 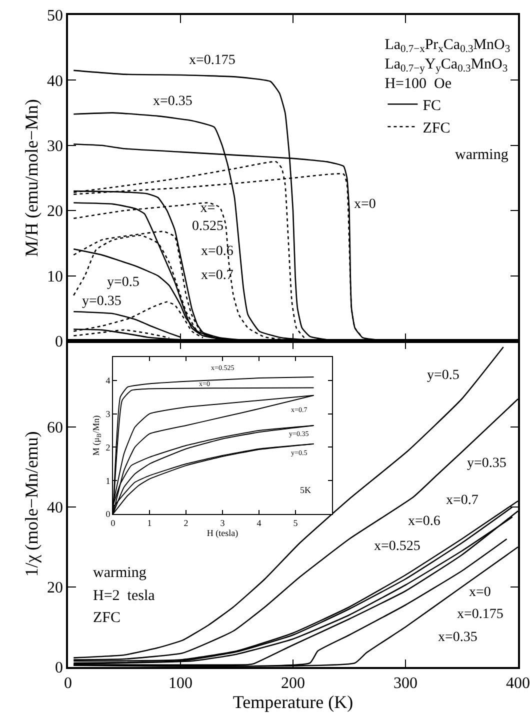 What do you see at coordinates (32, 504) in the screenshot?
I see `y-axis-title: 1/χ (mole−Mn/emu)` at bounding box center [32, 504].